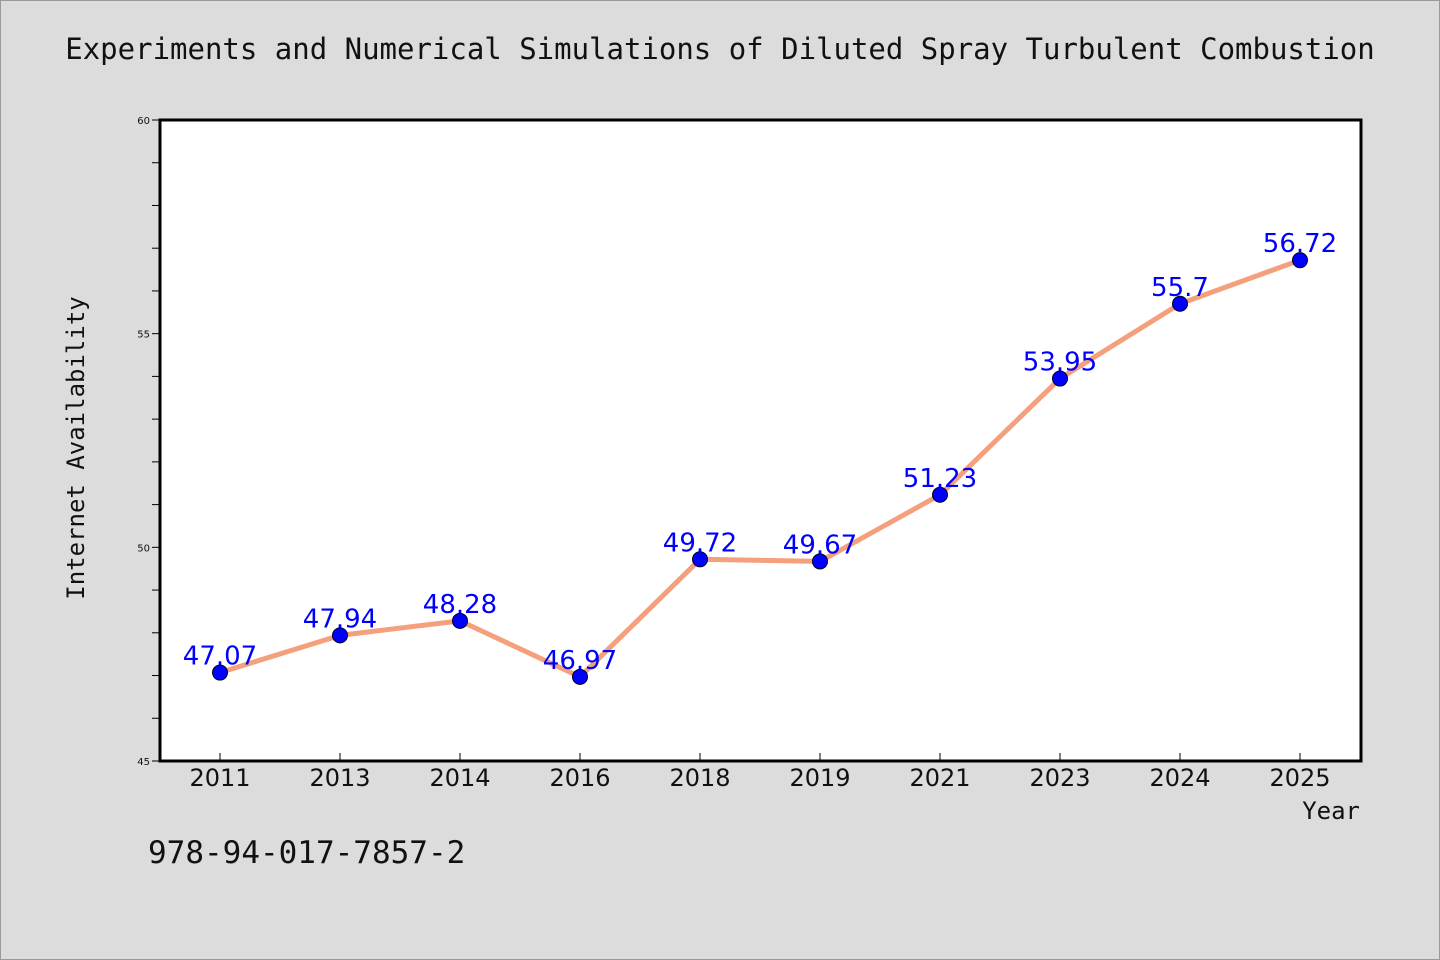 This screenshot has height=960, width=1440. Describe the element at coordinates (143, 548) in the screenshot. I see `y-tick-label: 50` at that location.